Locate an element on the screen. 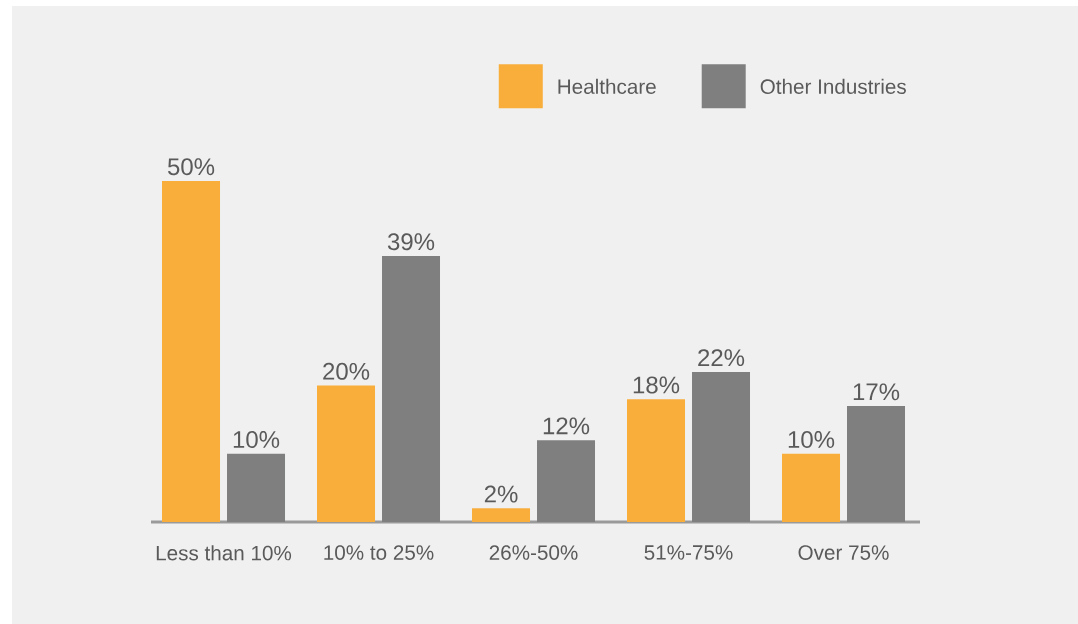 The height and width of the screenshot is (624, 1078). data-label: 39% is located at coordinates (411, 242).